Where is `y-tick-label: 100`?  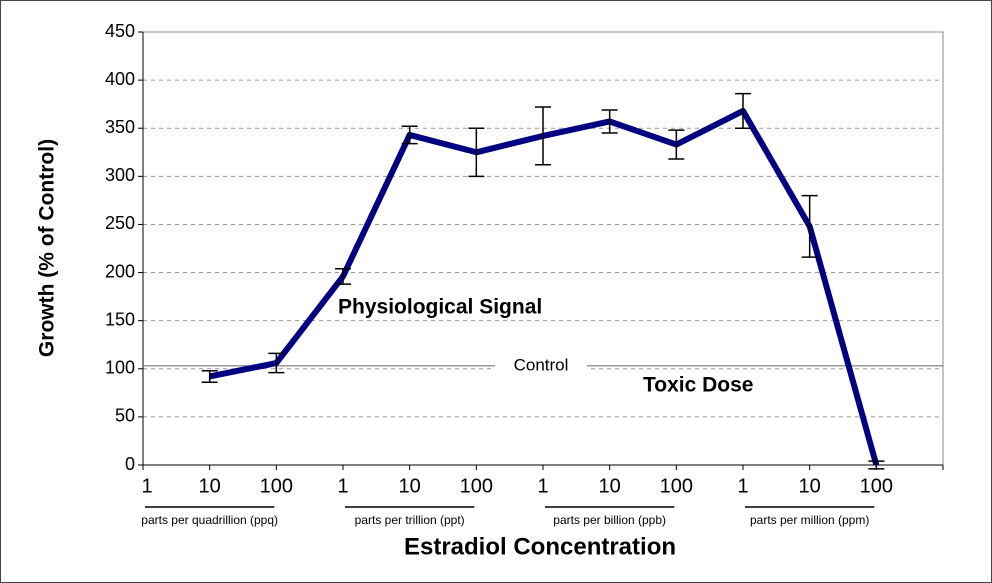
y-tick-label: 100 is located at coordinates (120, 368).